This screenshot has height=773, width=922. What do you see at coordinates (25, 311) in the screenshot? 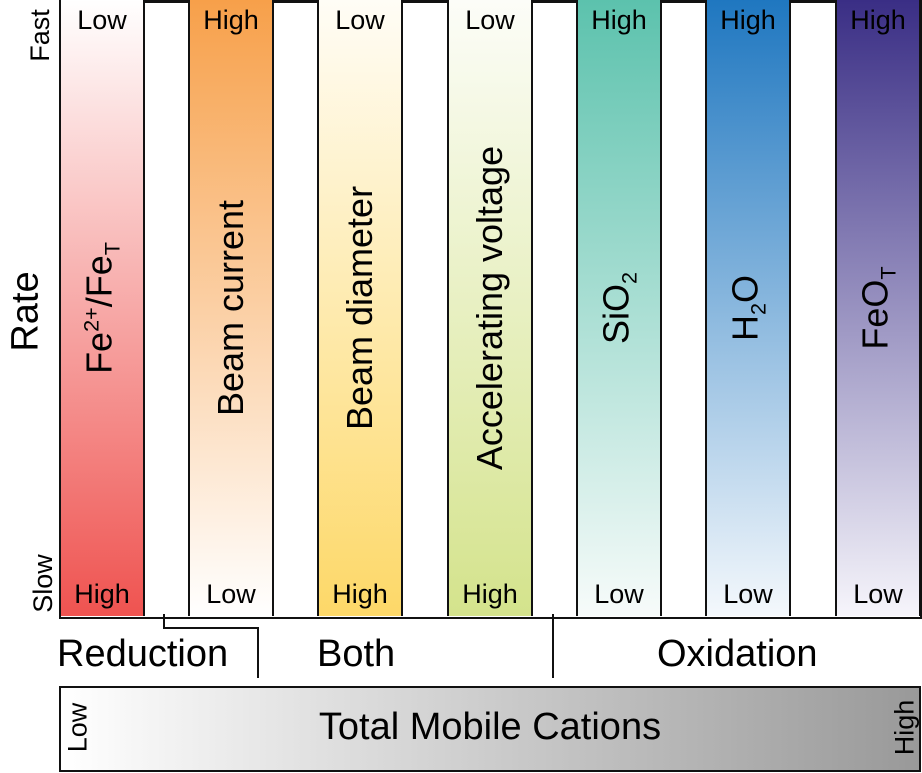
I see `y-axis-label: Rate` at bounding box center [25, 311].